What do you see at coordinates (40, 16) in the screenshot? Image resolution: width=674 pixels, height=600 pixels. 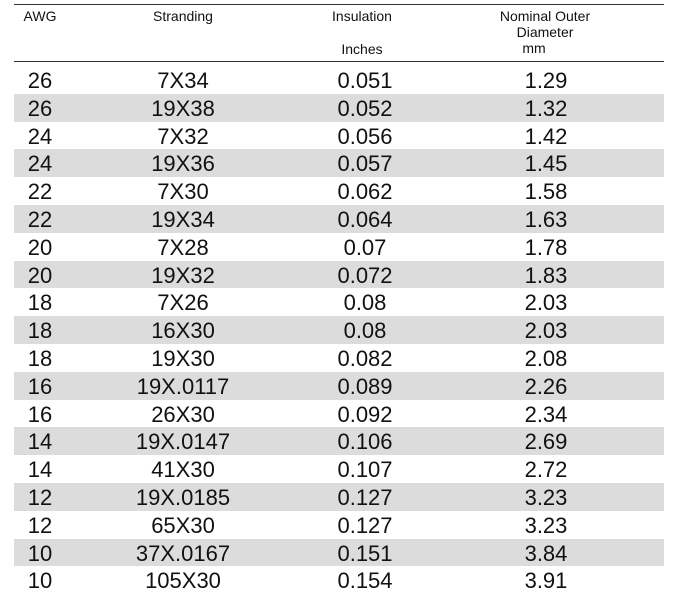 I see `header-cell: AWG` at bounding box center [40, 16].